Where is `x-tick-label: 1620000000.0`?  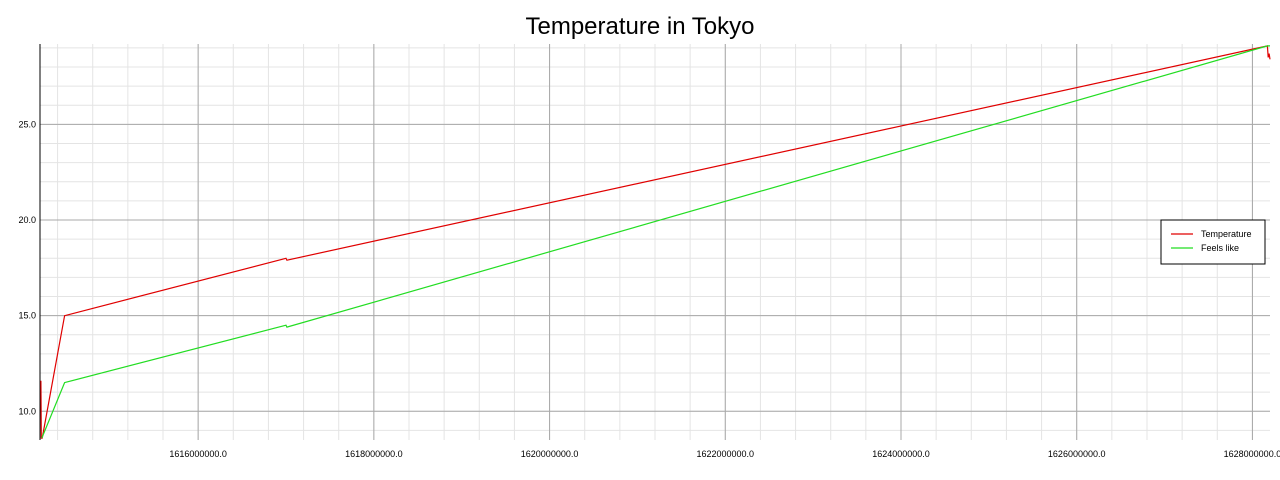 x-tick-label: 1620000000.0 is located at coordinates (550, 454).